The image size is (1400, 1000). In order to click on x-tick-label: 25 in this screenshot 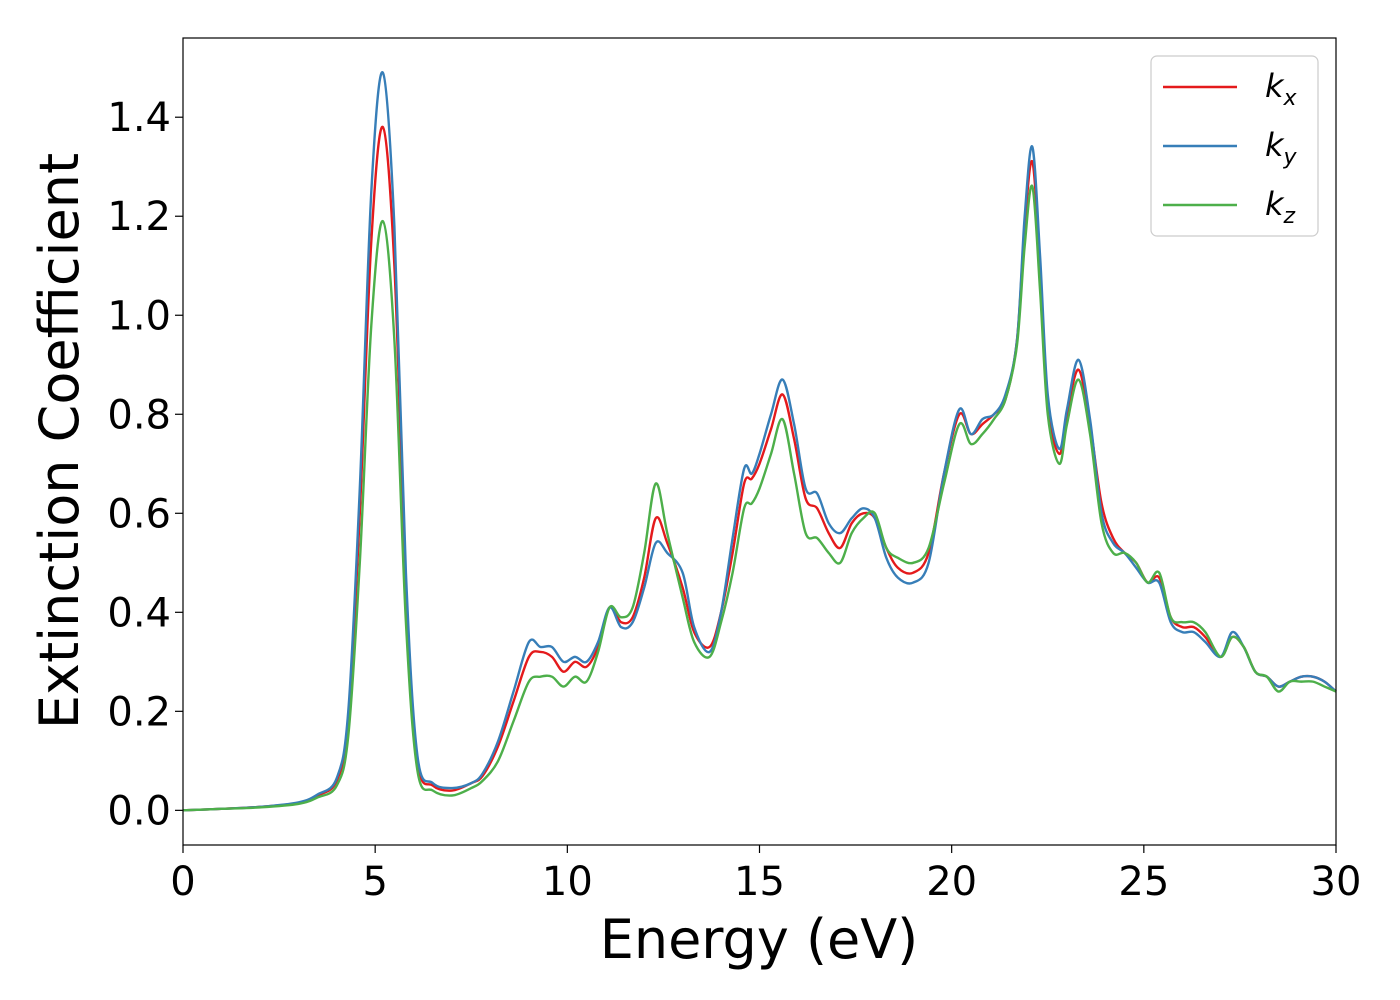, I will do `click(1143, 882)`.